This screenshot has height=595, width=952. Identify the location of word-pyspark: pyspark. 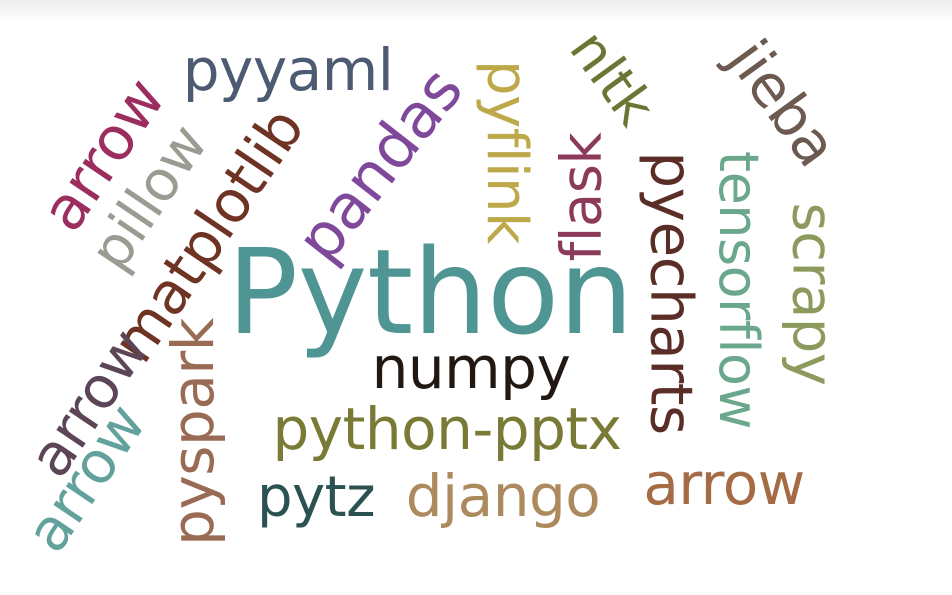
(193, 432).